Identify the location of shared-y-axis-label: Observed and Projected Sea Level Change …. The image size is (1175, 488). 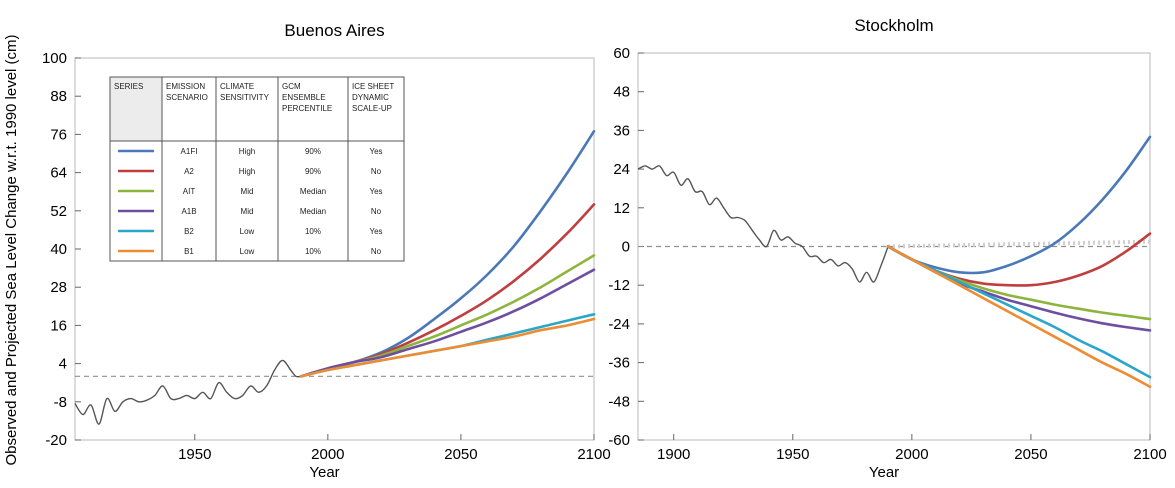
(11, 249).